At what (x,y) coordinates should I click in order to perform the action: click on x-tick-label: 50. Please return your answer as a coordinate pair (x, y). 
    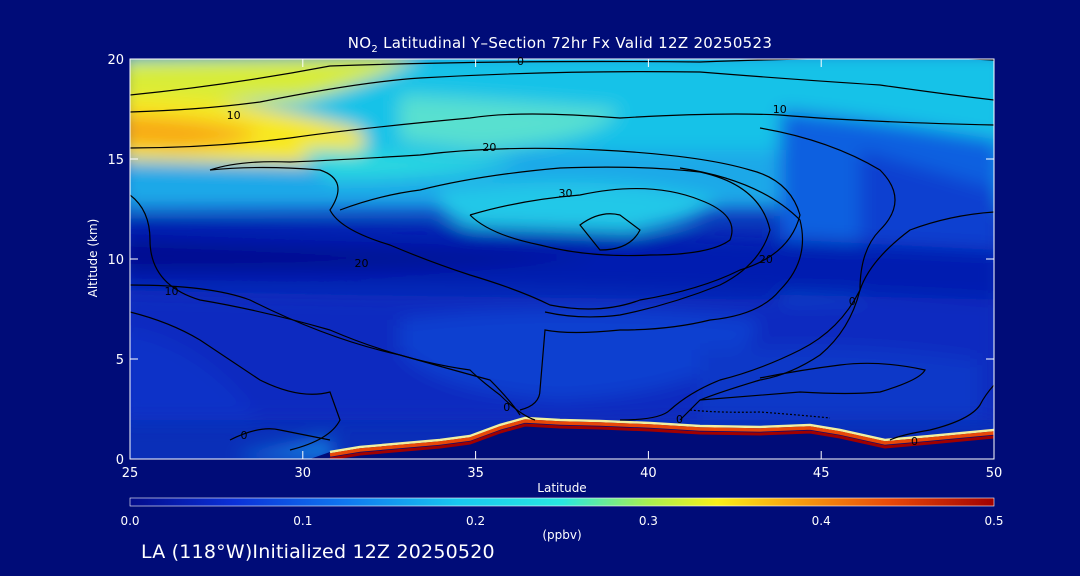
    Looking at the image, I should click on (994, 473).